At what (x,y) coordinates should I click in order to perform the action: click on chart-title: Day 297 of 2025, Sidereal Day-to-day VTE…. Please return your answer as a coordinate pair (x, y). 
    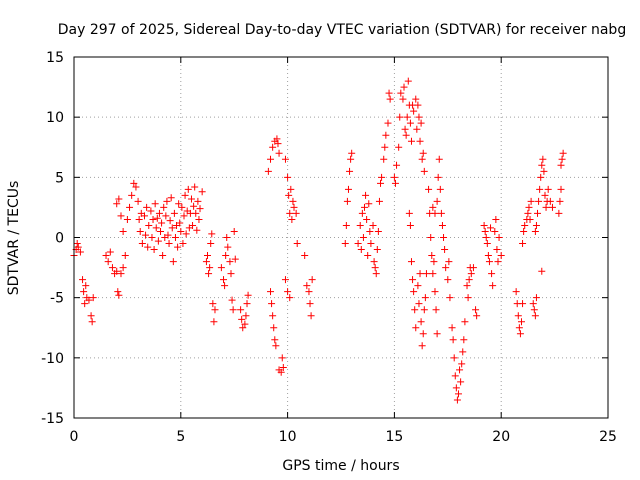
    Looking at the image, I should click on (342, 30).